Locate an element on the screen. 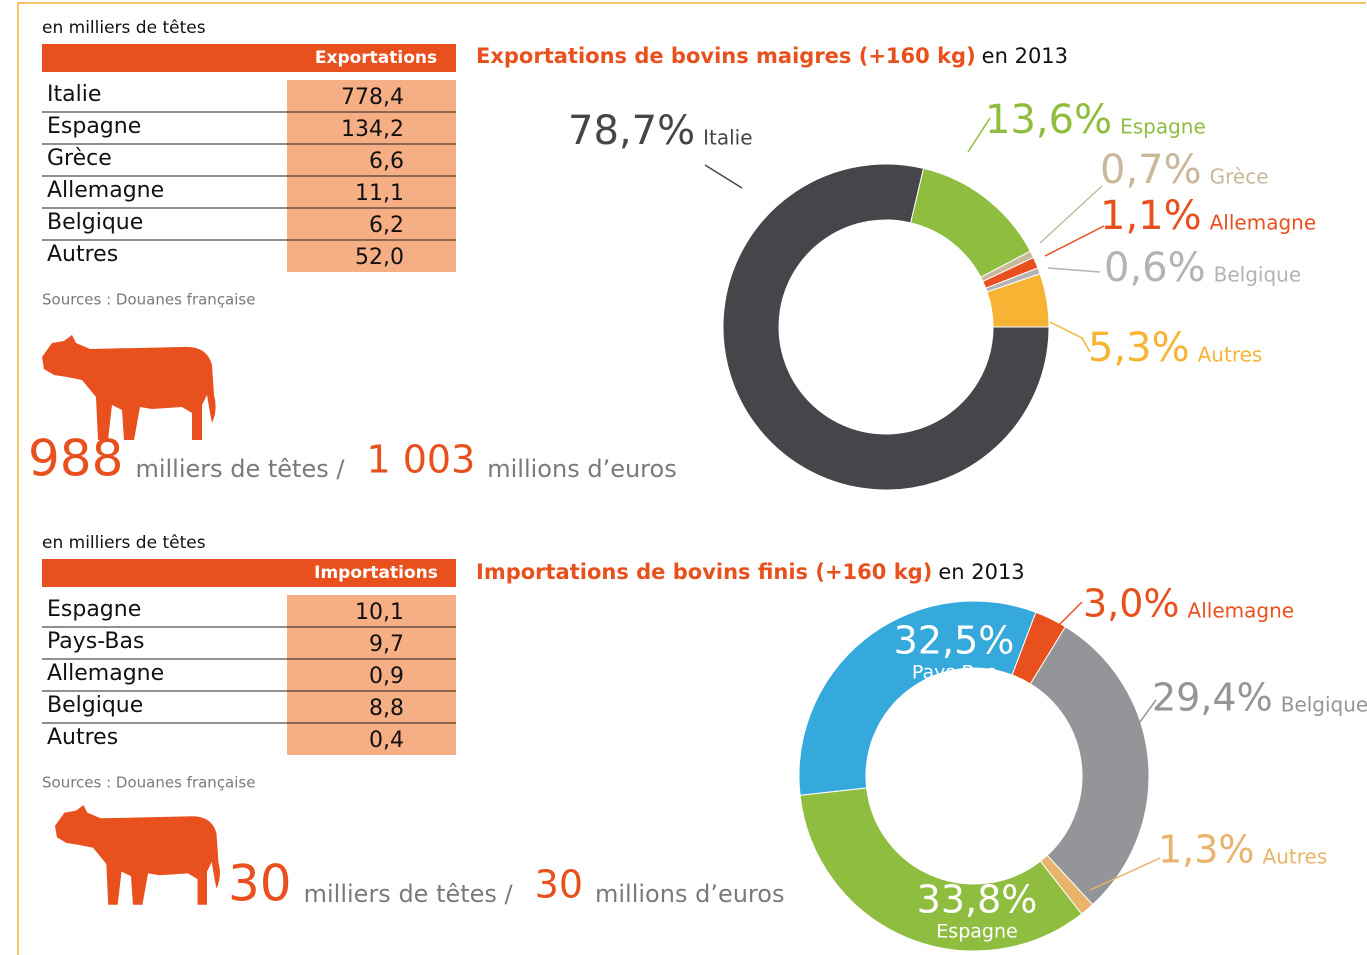 This screenshot has width=1367, height=955. slice-value-label: 78,7% is located at coordinates (631, 131).